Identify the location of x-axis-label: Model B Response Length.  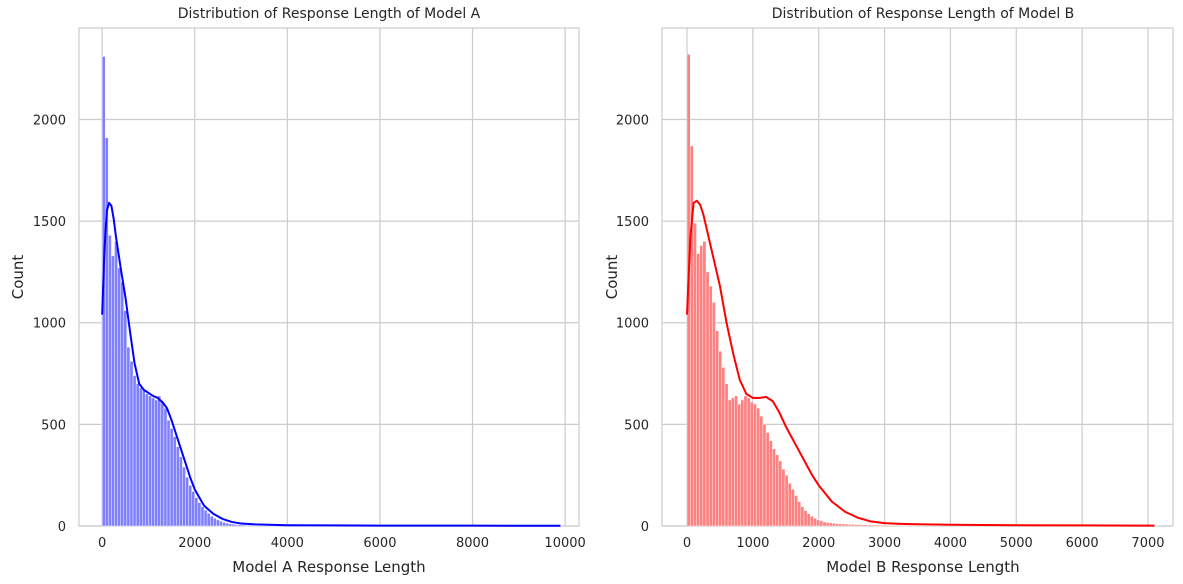
(922, 567).